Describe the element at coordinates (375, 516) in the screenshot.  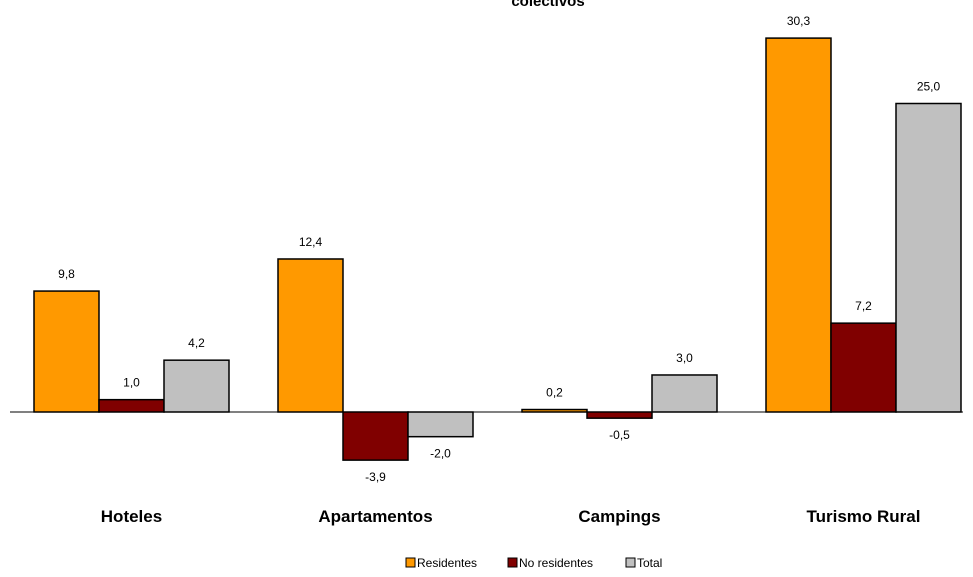
I see `category-label-apartamentos: Apartamentos` at that location.